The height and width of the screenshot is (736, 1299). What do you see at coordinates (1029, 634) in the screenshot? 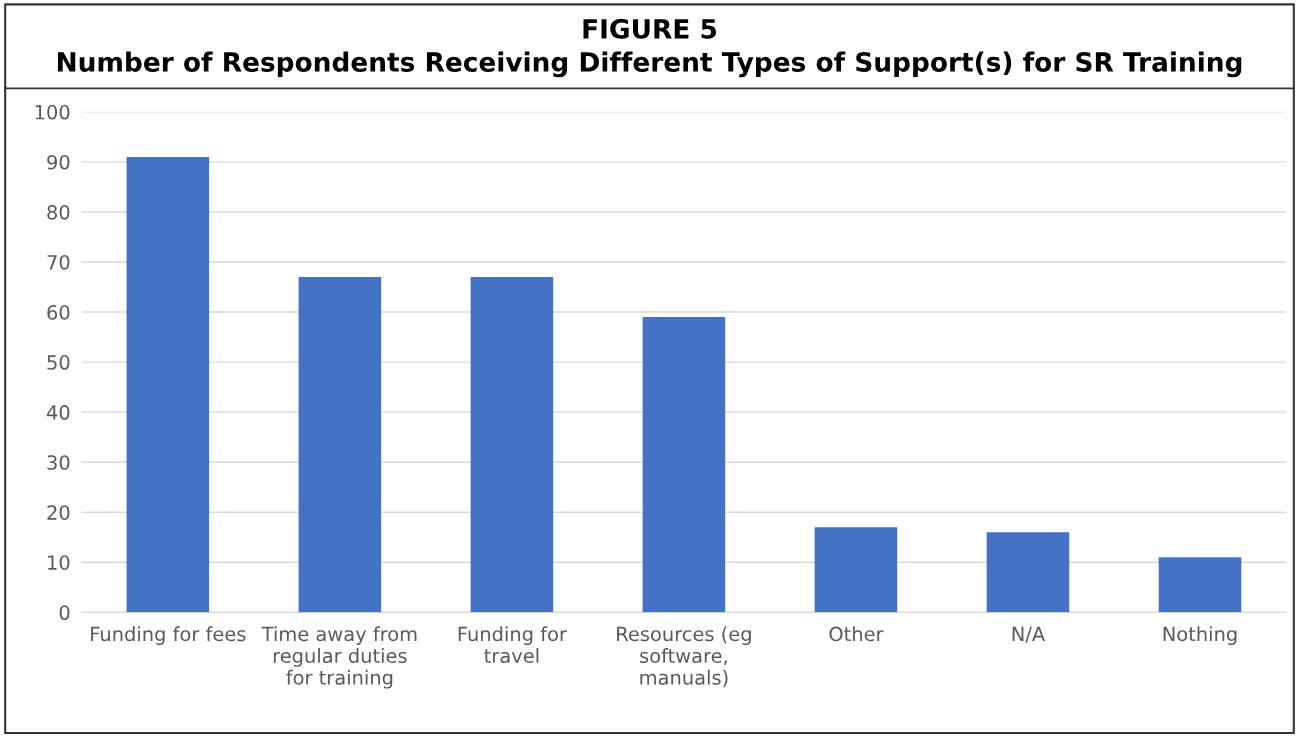
I see `x-tick-label: N/A` at bounding box center [1029, 634].